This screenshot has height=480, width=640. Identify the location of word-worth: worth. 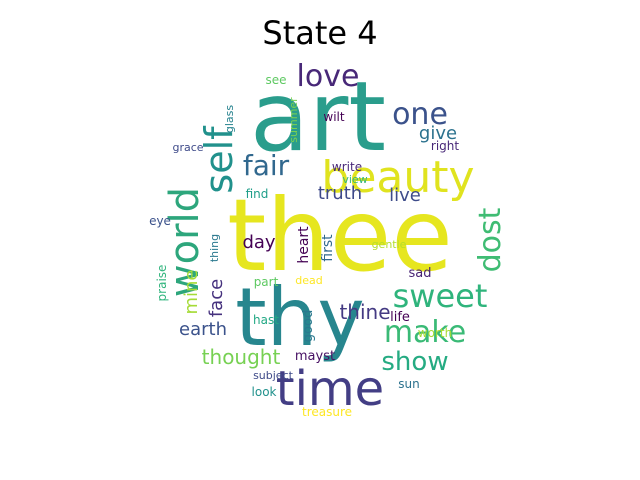
(435, 333).